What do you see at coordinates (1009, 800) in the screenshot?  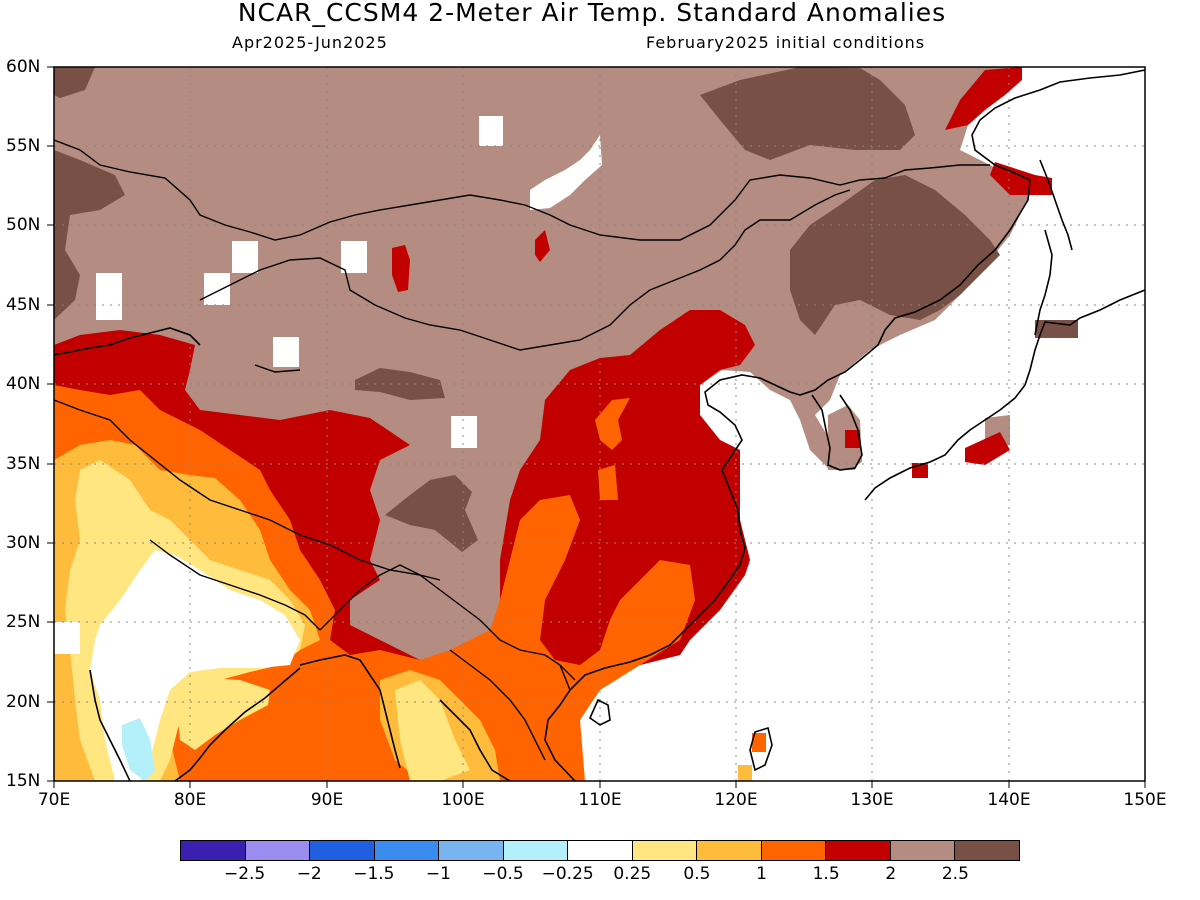 I see `lon-label: 140E` at bounding box center [1009, 800].